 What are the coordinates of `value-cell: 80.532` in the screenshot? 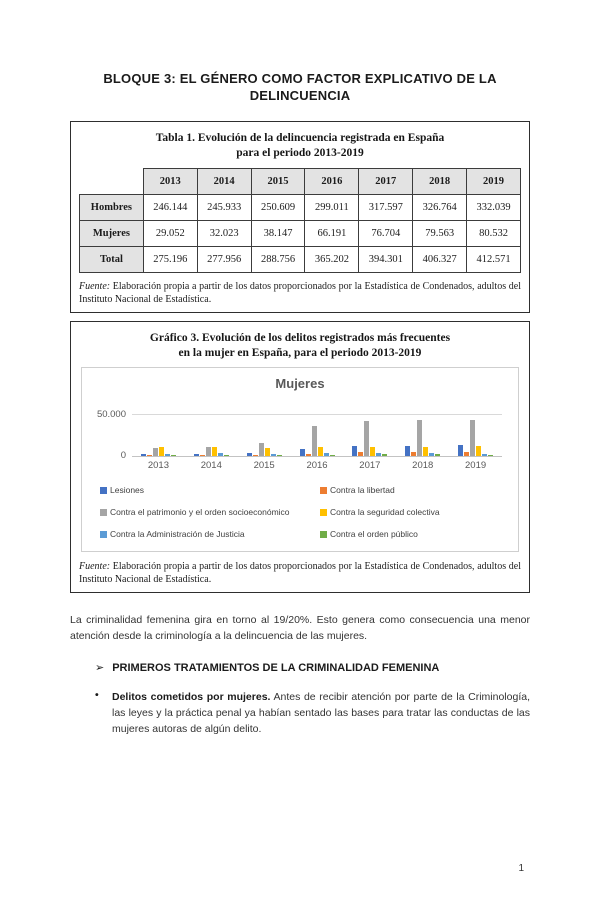 It's located at (493, 233).